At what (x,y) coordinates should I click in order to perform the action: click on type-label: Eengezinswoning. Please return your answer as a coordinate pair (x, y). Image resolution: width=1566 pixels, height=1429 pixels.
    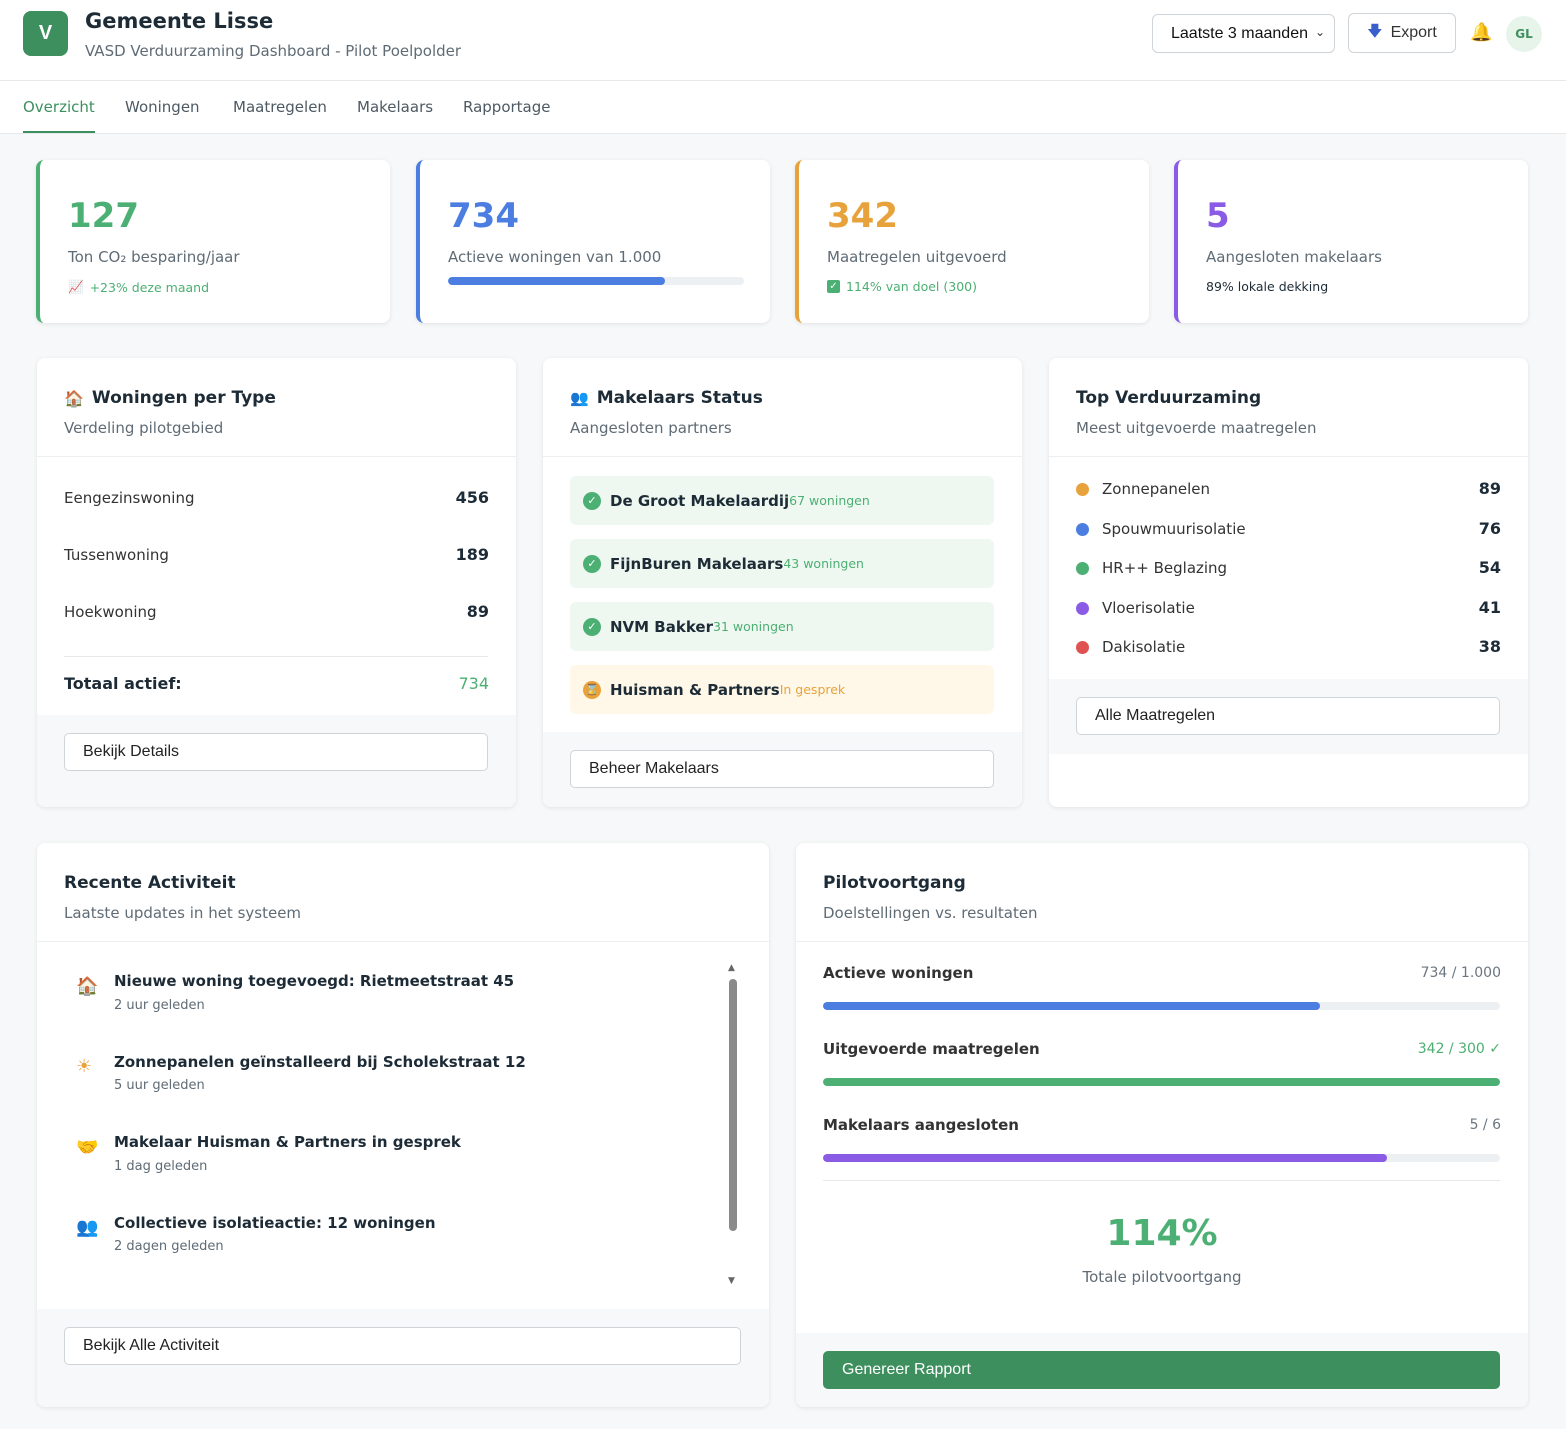
    Looking at the image, I should click on (129, 498).